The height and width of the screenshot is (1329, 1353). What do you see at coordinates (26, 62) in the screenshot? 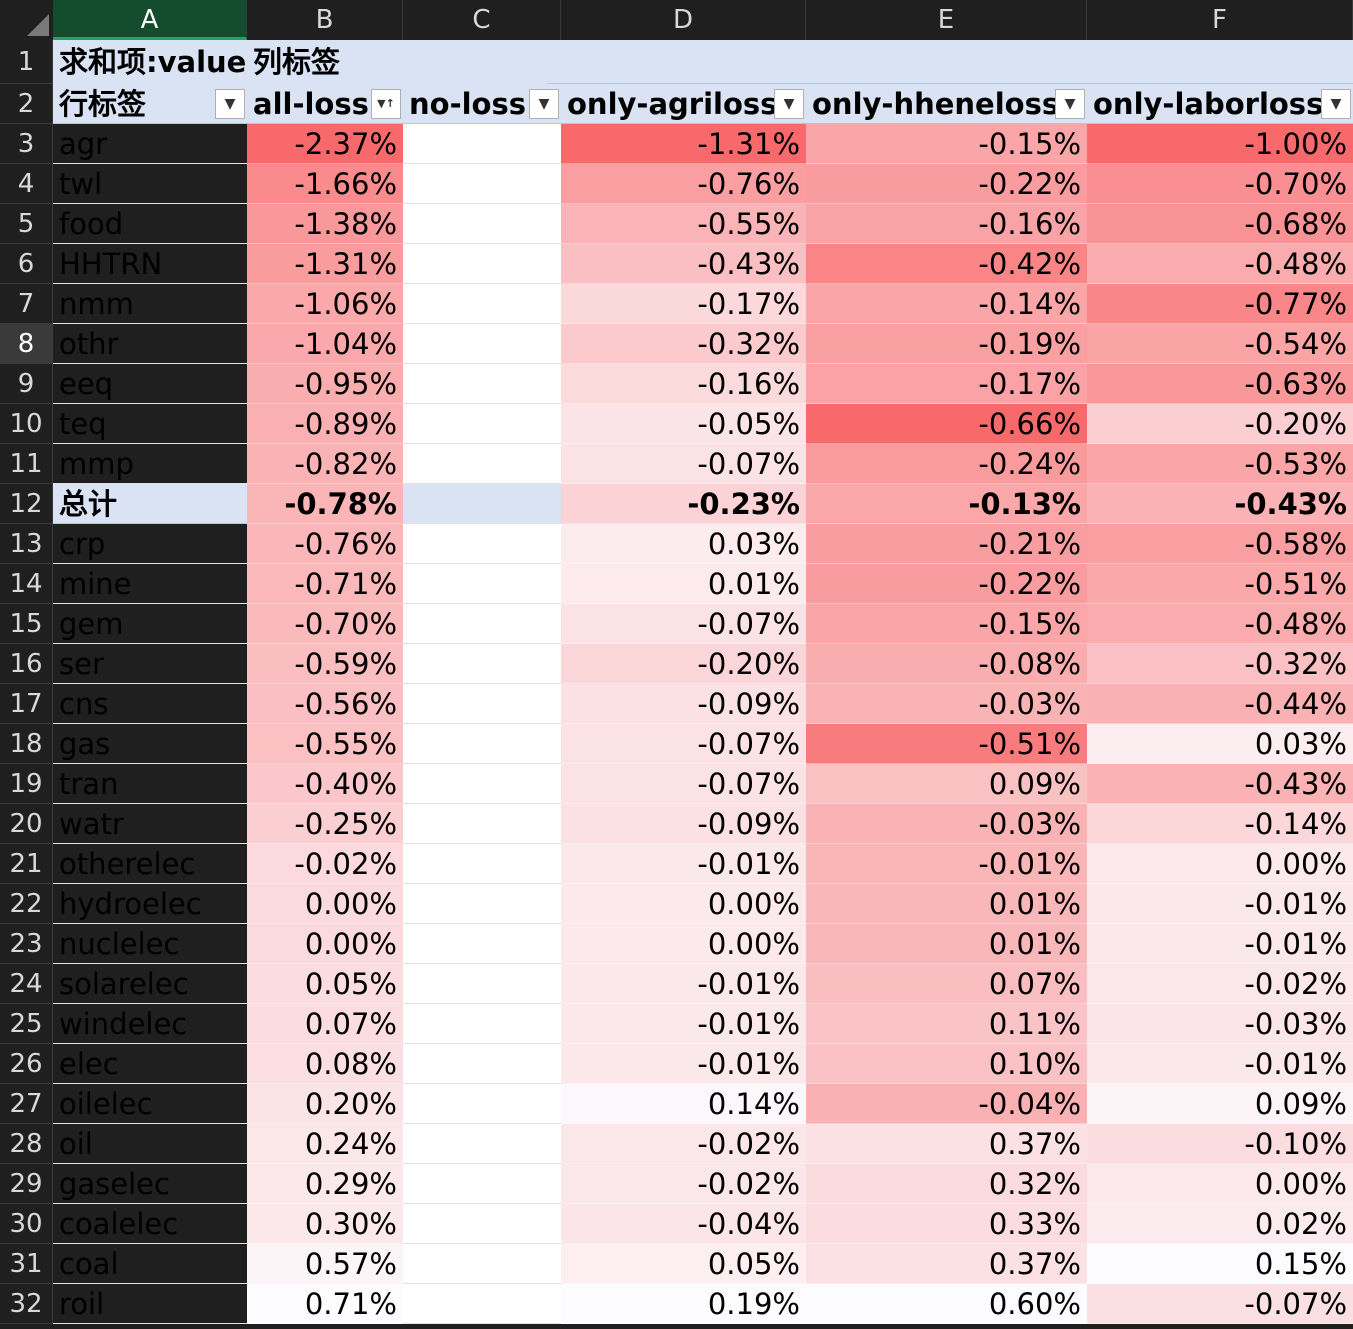
I see `row-header-1: 1` at bounding box center [26, 62].